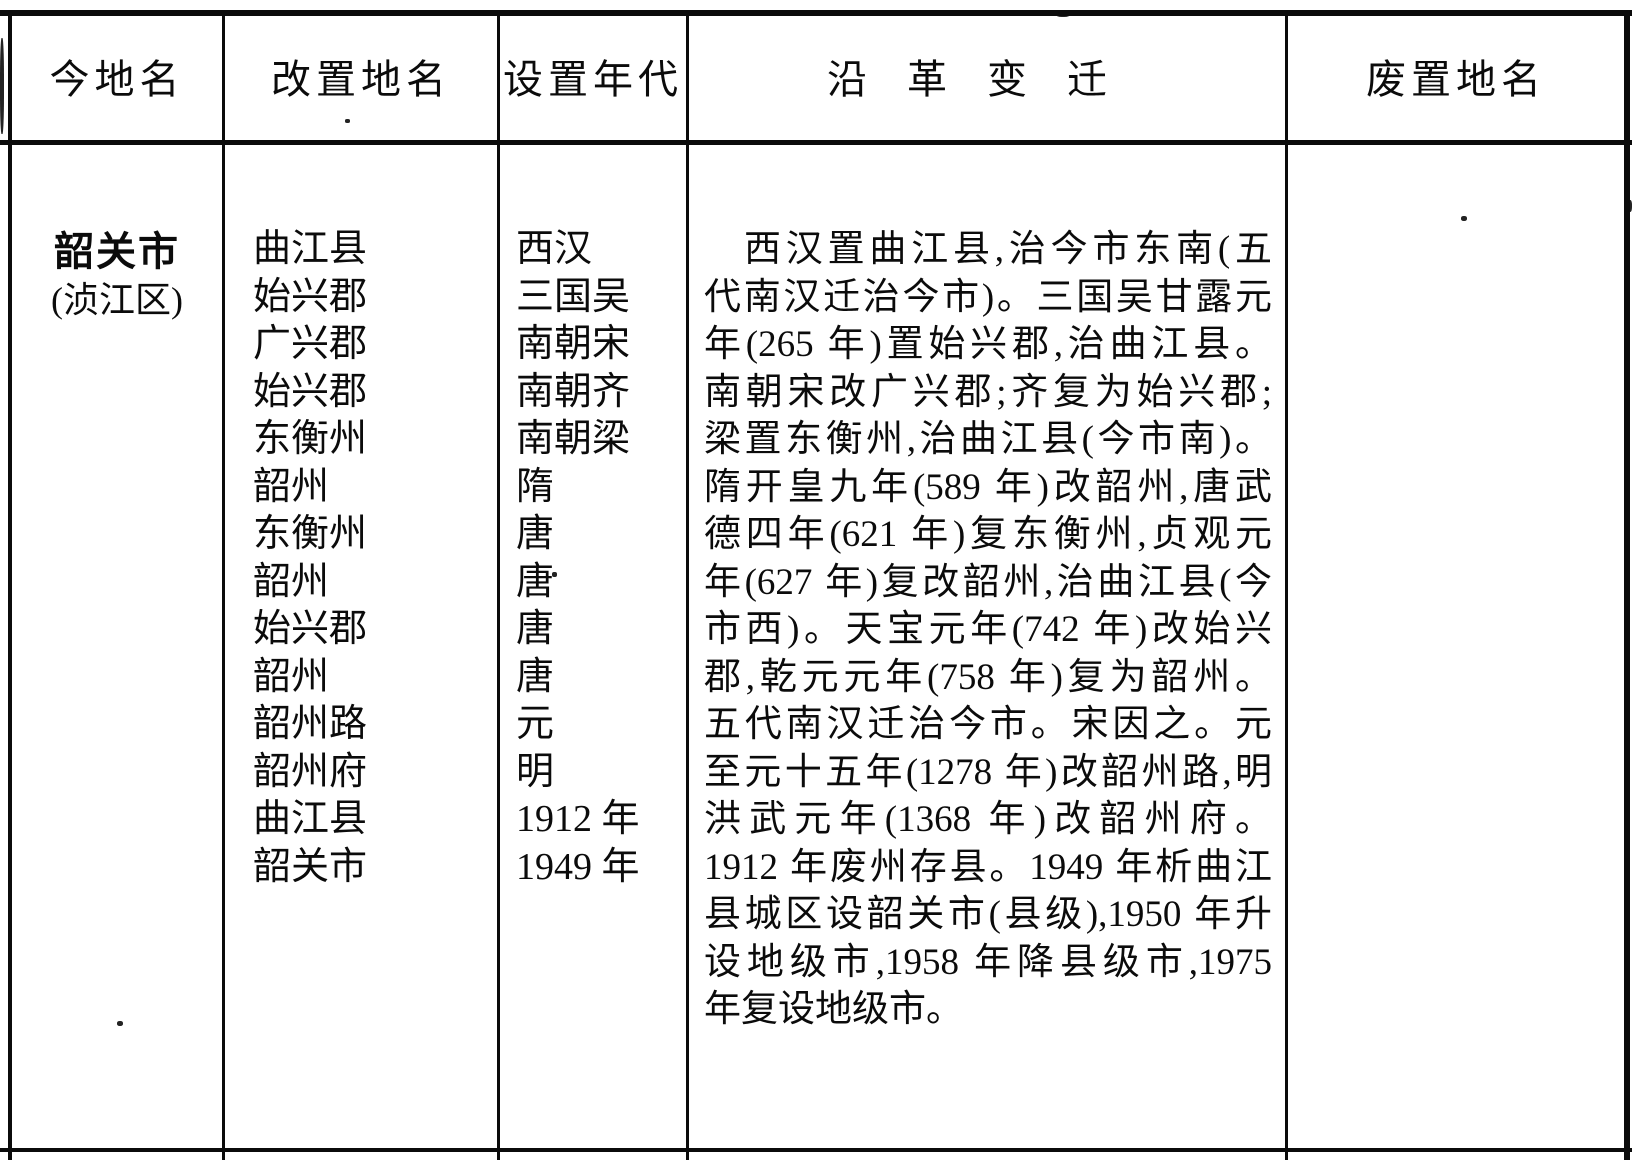 The height and width of the screenshot is (1160, 1650). I want to click on evolution-text-line: 郡,乾元元年(758 年)复为韶州。, so click(988, 677).